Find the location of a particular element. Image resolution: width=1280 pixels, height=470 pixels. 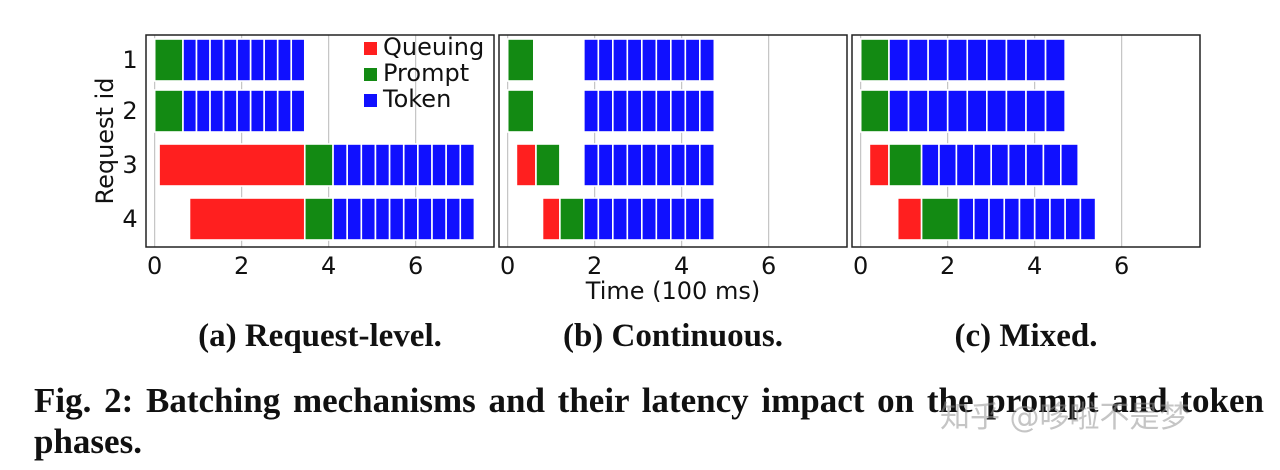

legend-label-token: Token is located at coordinates (416, 99).